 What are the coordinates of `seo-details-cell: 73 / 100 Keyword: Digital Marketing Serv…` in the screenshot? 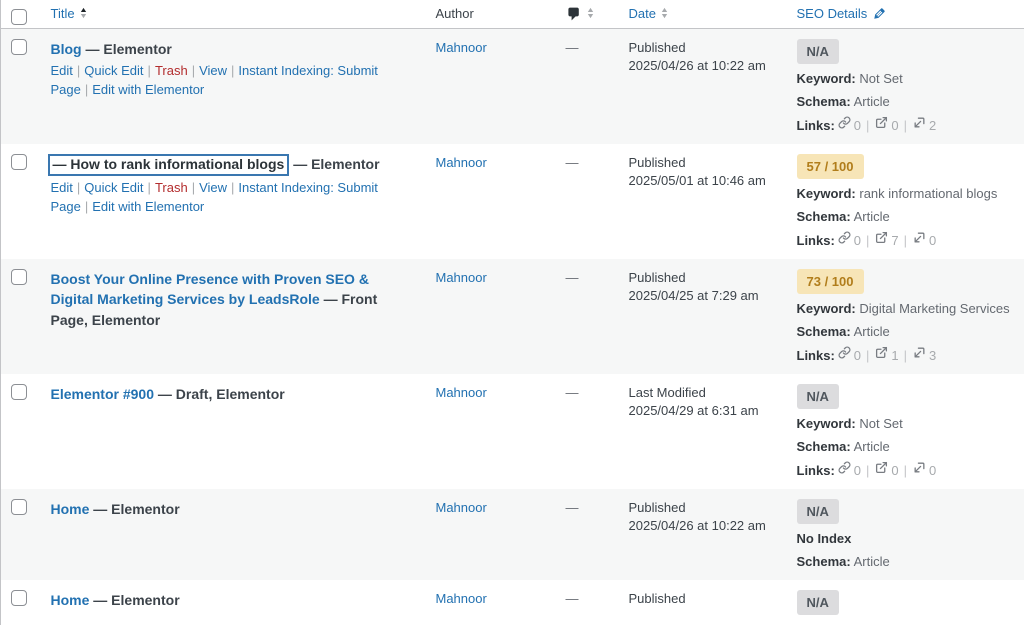 It's located at (905, 316).